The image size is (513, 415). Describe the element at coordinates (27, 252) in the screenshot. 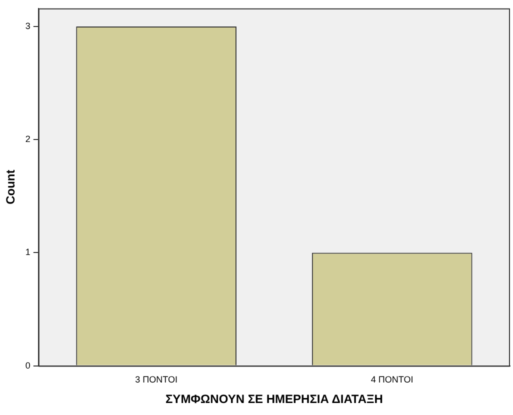

I see `y-tick-label: 1` at that location.